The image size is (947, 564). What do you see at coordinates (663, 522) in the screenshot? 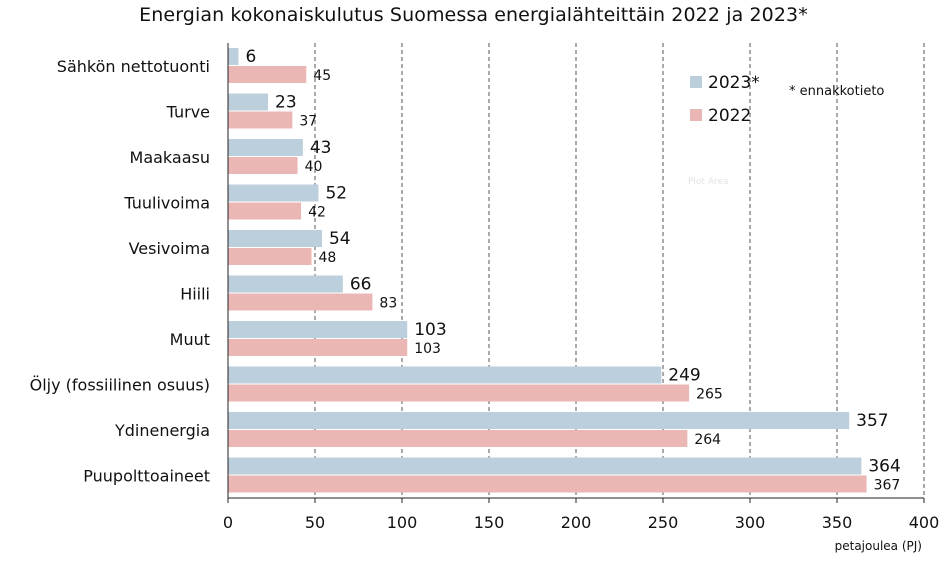
I see `x-tick-label: 250` at bounding box center [663, 522].